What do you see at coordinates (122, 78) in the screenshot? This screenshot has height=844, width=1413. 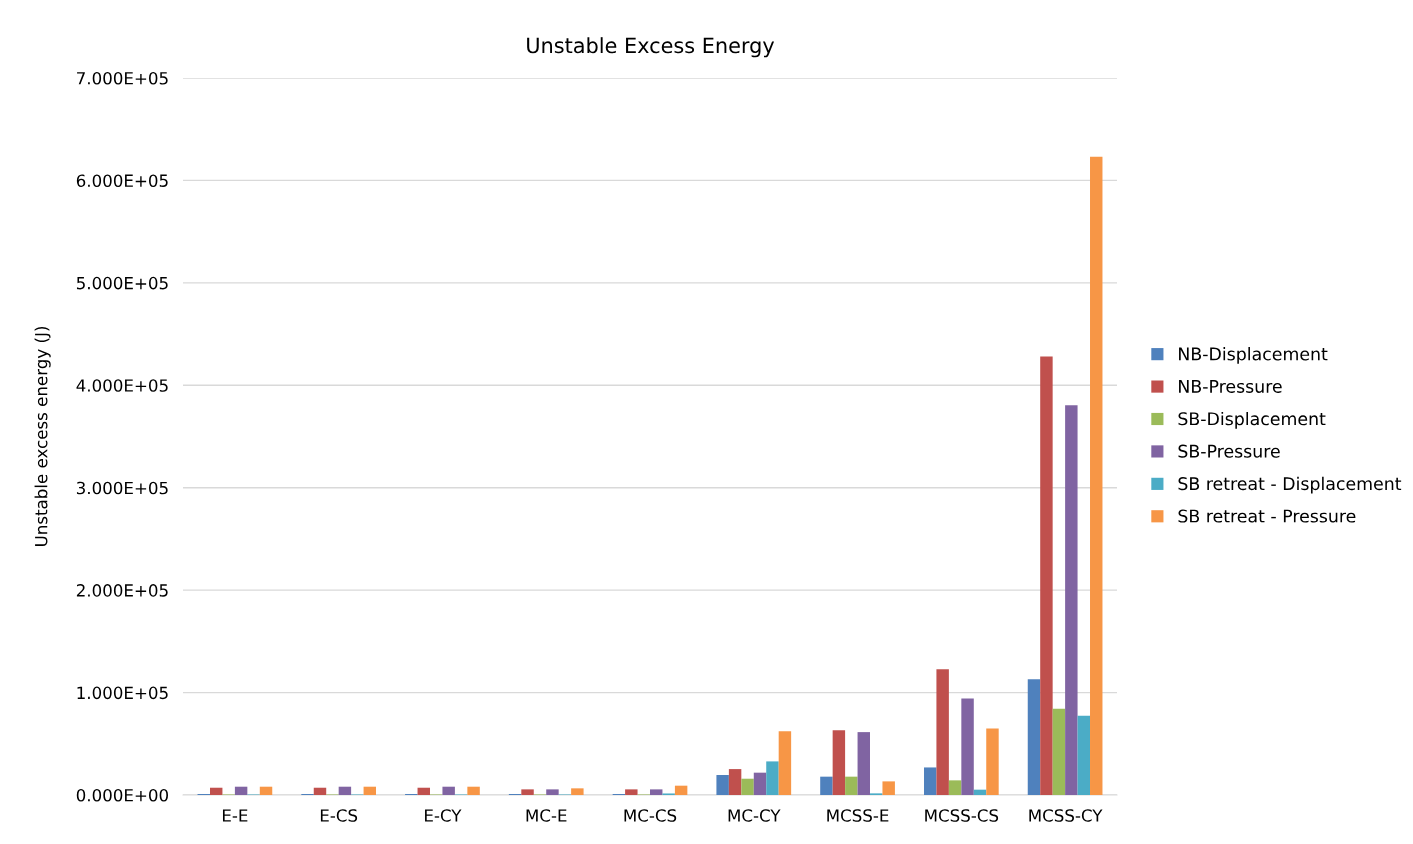 I see `y-tick-label: 7.000E+05` at bounding box center [122, 78].